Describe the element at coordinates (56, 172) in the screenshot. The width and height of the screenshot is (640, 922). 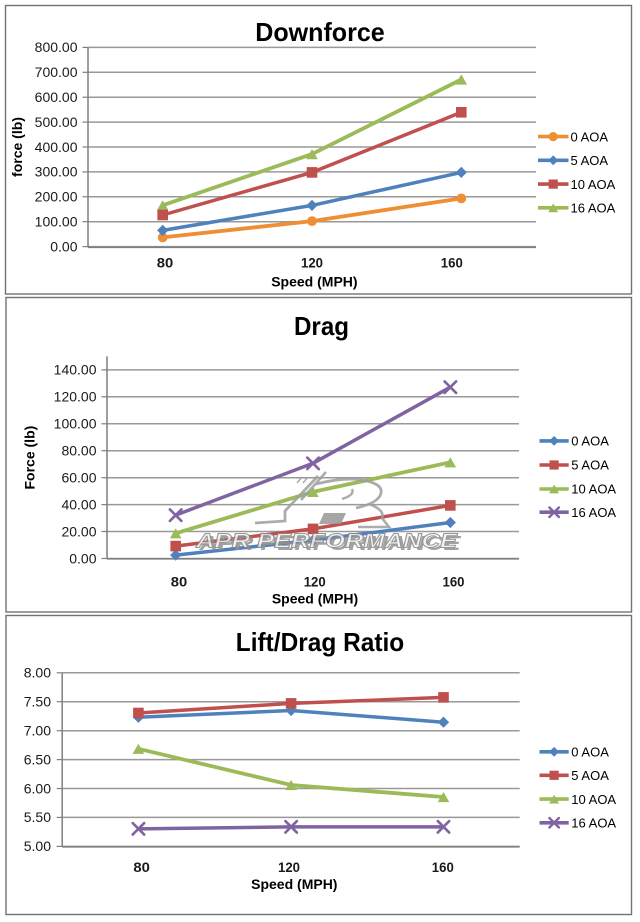
I see `svg-text: 300.00` at that location.